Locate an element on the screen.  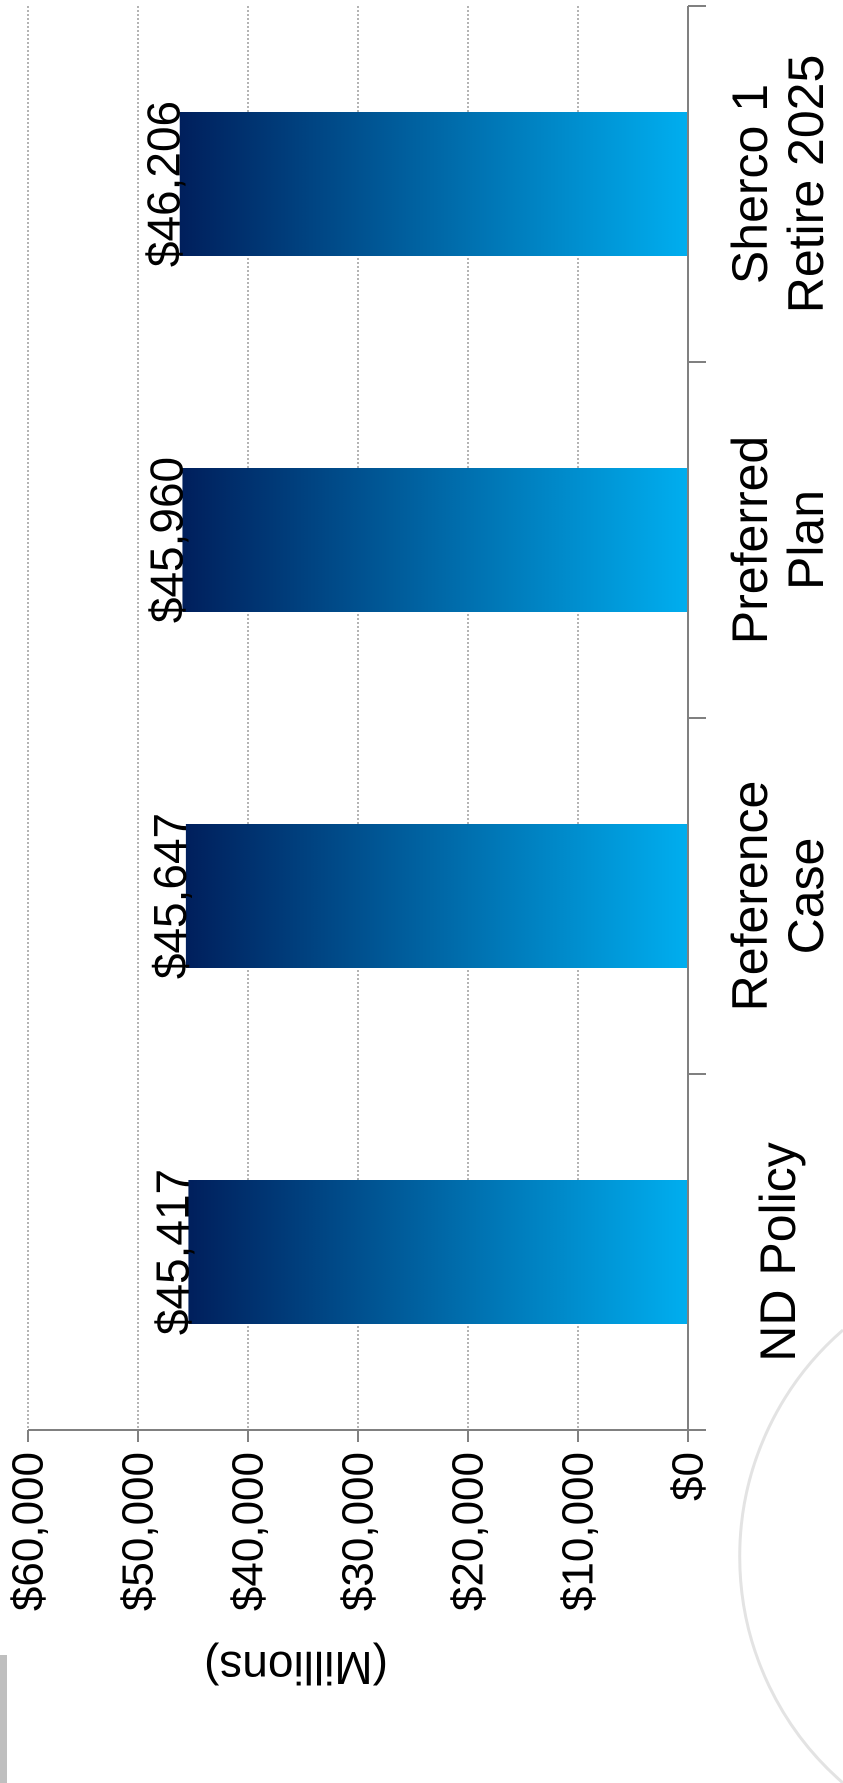
category-label-line: Preferred is located at coordinates (750, 540).